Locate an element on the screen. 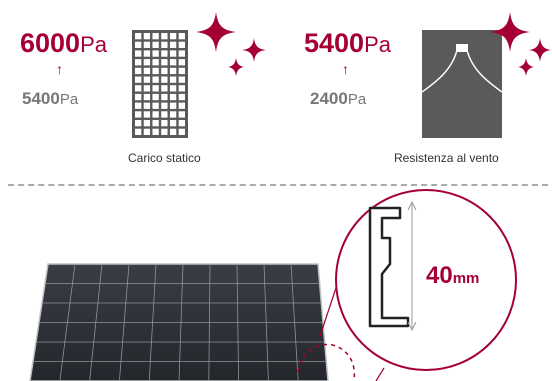 The width and height of the screenshot is (552, 381). wind-load-arrow: ↑ is located at coordinates (345, 69).